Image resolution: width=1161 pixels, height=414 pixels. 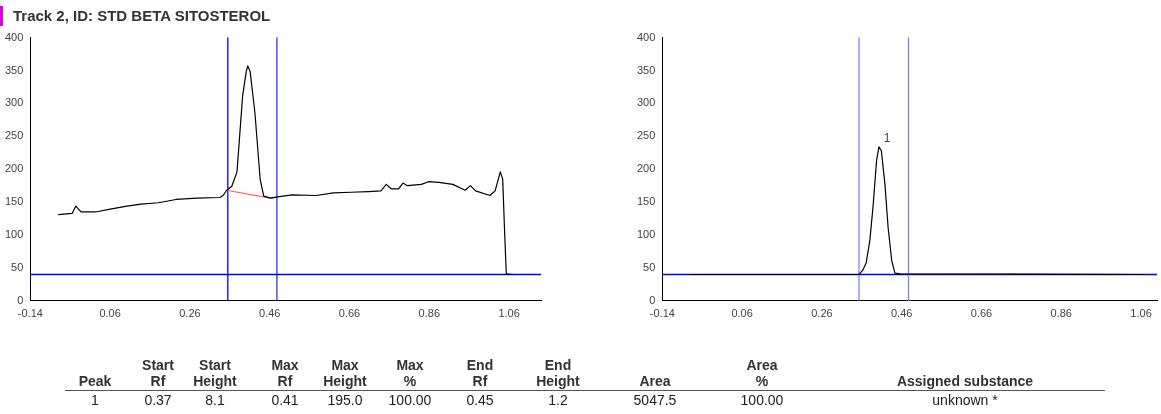 What do you see at coordinates (158, 373) in the screenshot?
I see `text: Start Rf` at bounding box center [158, 373].